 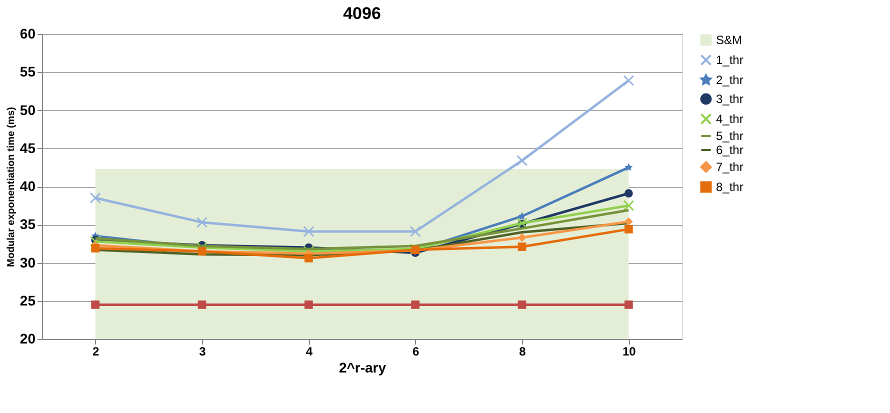 What do you see at coordinates (28, 148) in the screenshot?
I see `y-tick-label: 45` at bounding box center [28, 148].